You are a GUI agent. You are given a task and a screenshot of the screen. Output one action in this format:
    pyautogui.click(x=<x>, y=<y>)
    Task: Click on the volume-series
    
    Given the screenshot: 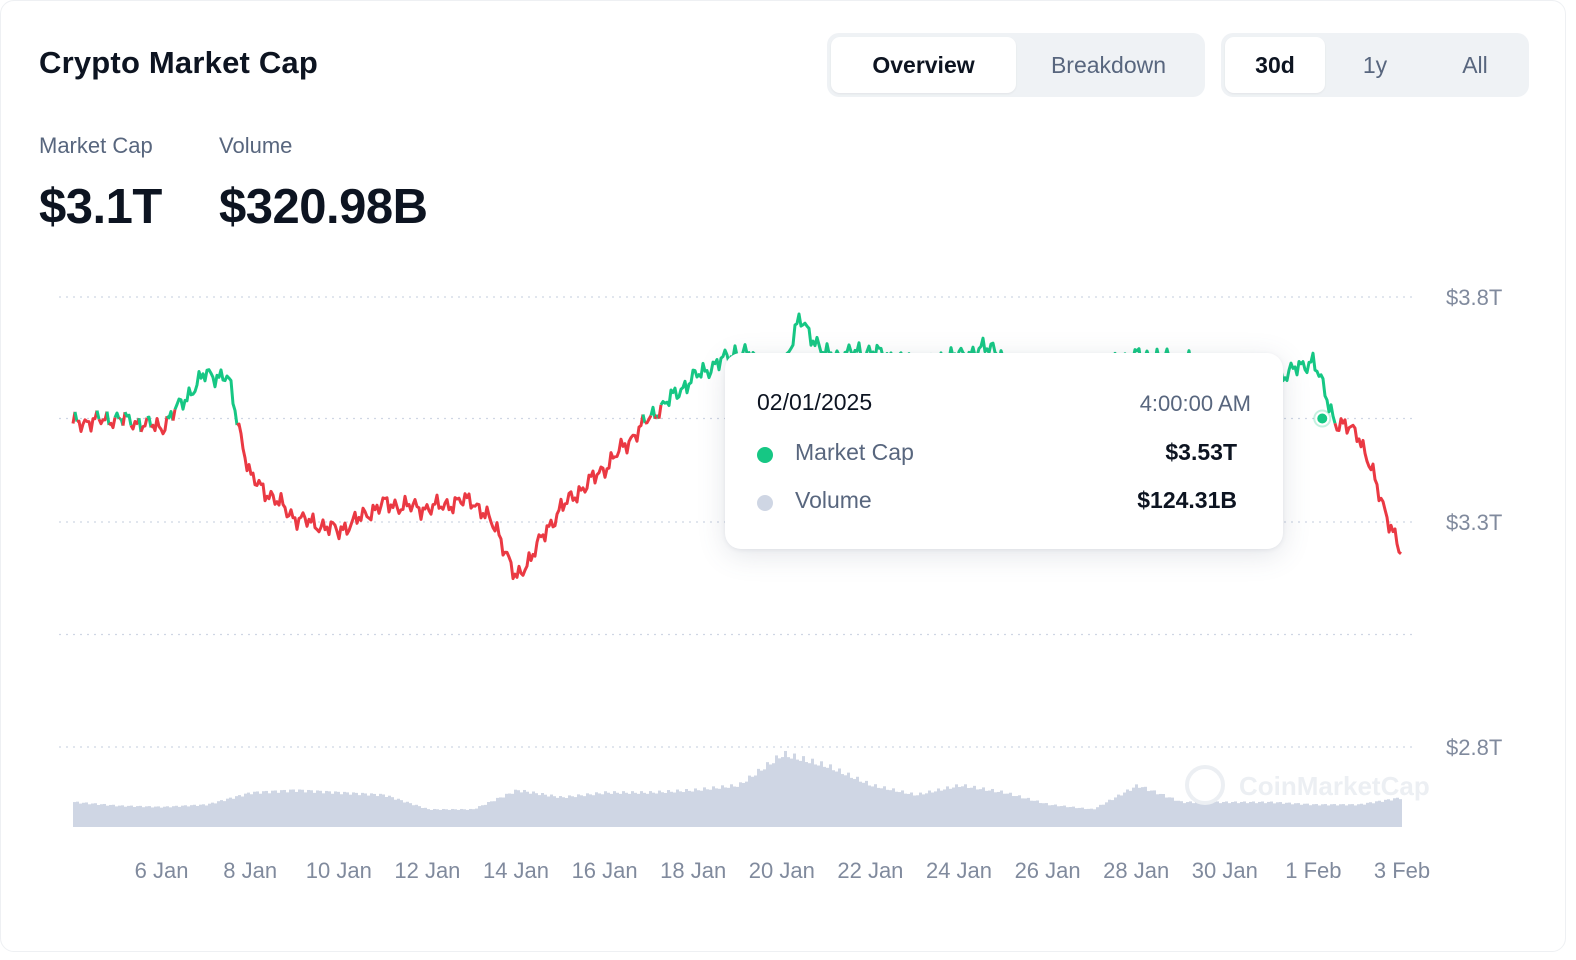 What is the action you would take?
    pyautogui.click(x=737, y=788)
    